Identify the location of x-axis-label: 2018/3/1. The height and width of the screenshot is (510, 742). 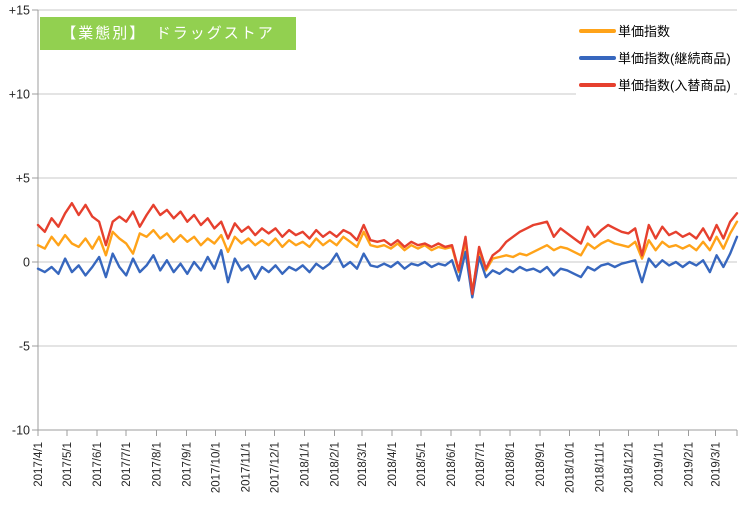
(363, 464).